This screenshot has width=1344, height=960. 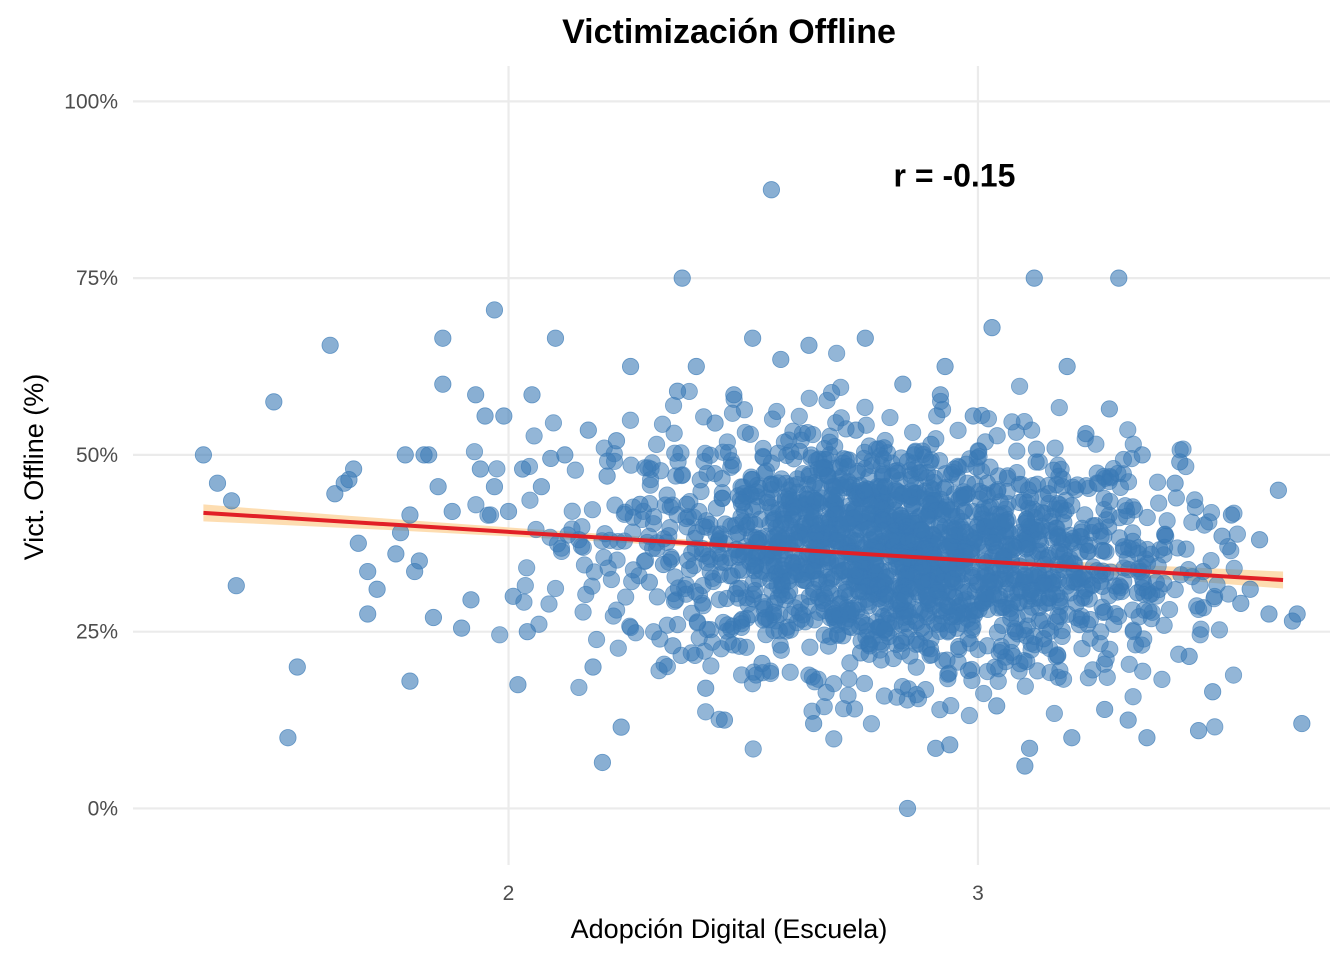 What do you see at coordinates (978, 893) in the screenshot?
I see `x-tick-label: 3` at bounding box center [978, 893].